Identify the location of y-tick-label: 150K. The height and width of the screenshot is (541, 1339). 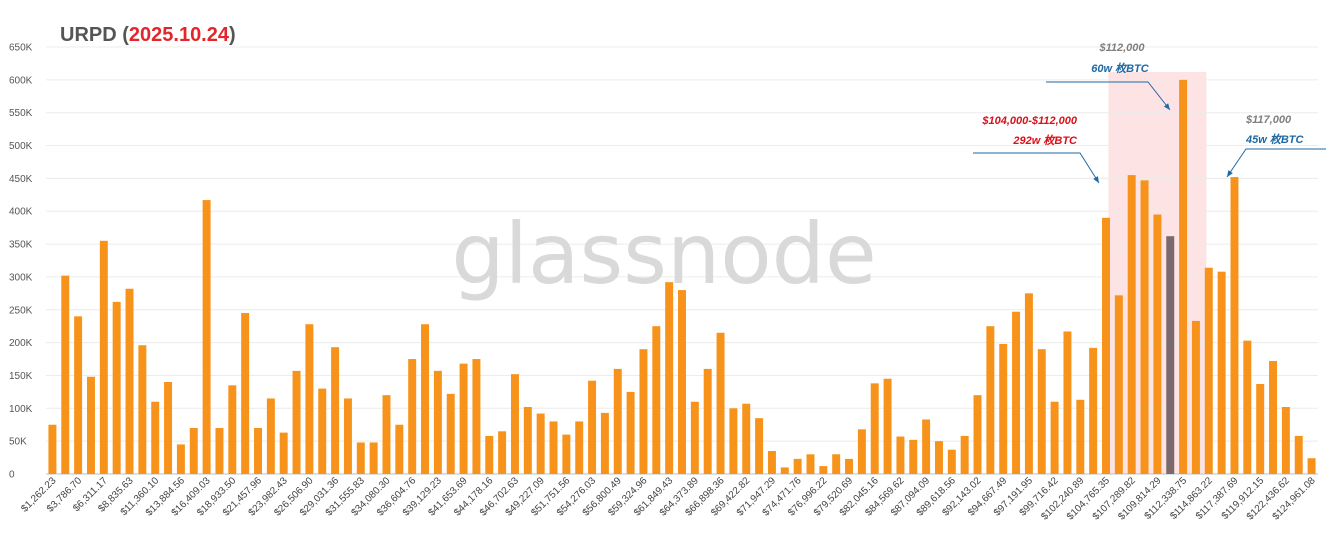
(21, 376).